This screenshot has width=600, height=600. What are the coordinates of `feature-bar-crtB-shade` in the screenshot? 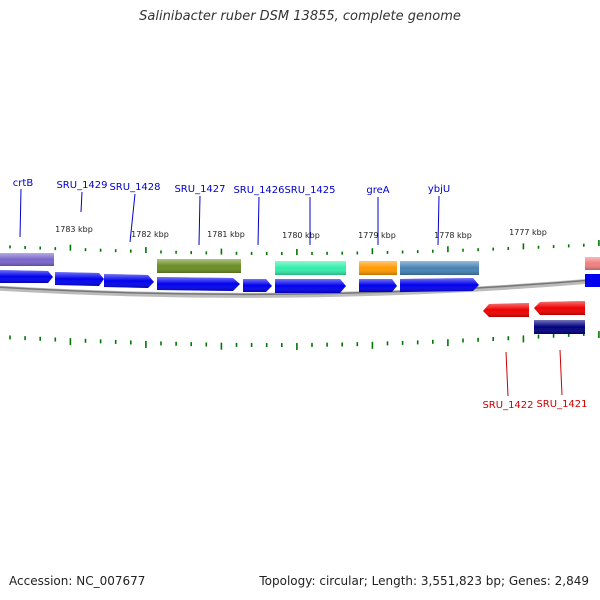 It's located at (27, 259).